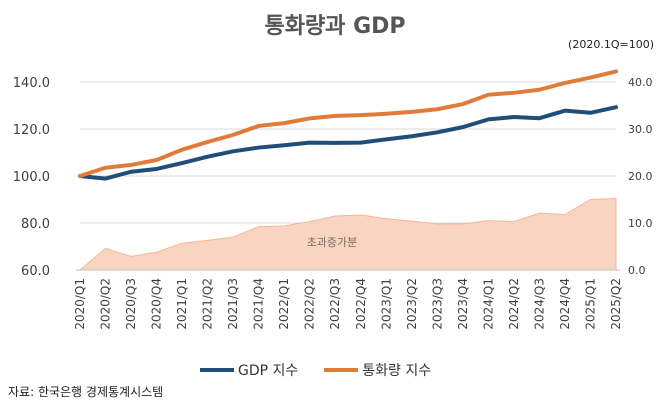  I want to click on legend-item-money-supply: 통화량 지수, so click(377, 370).